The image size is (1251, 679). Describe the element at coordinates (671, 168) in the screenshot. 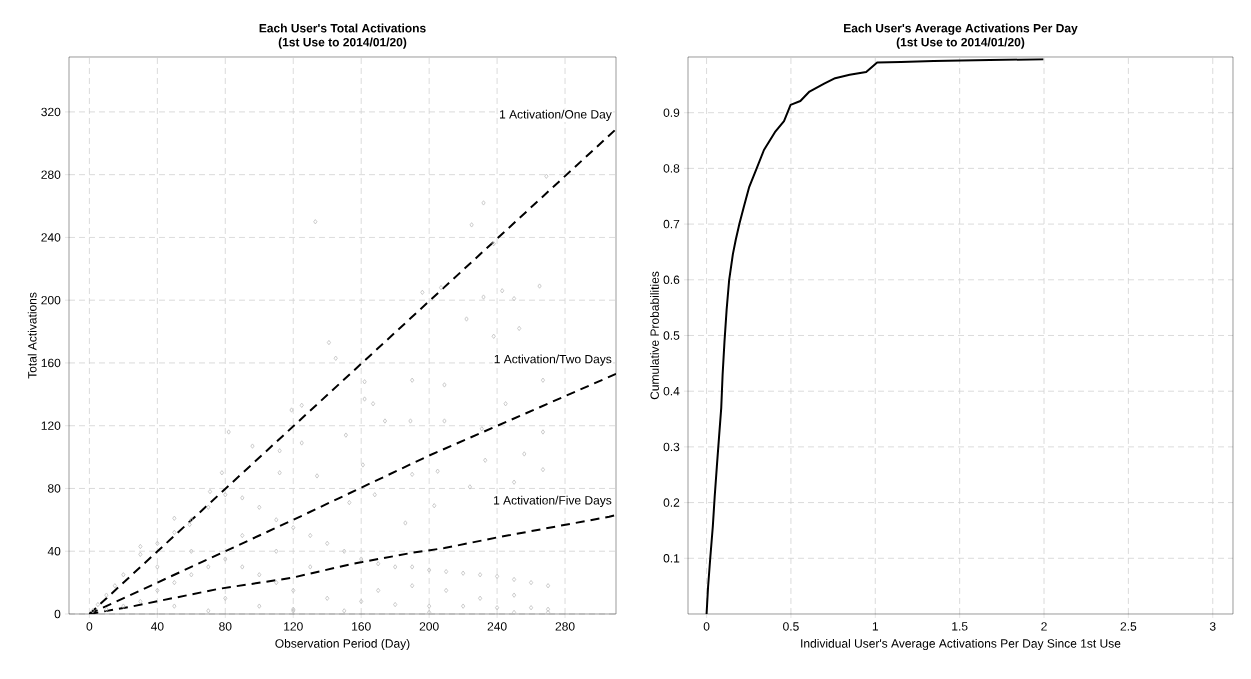

I see `y-tick-label: 0.8` at that location.